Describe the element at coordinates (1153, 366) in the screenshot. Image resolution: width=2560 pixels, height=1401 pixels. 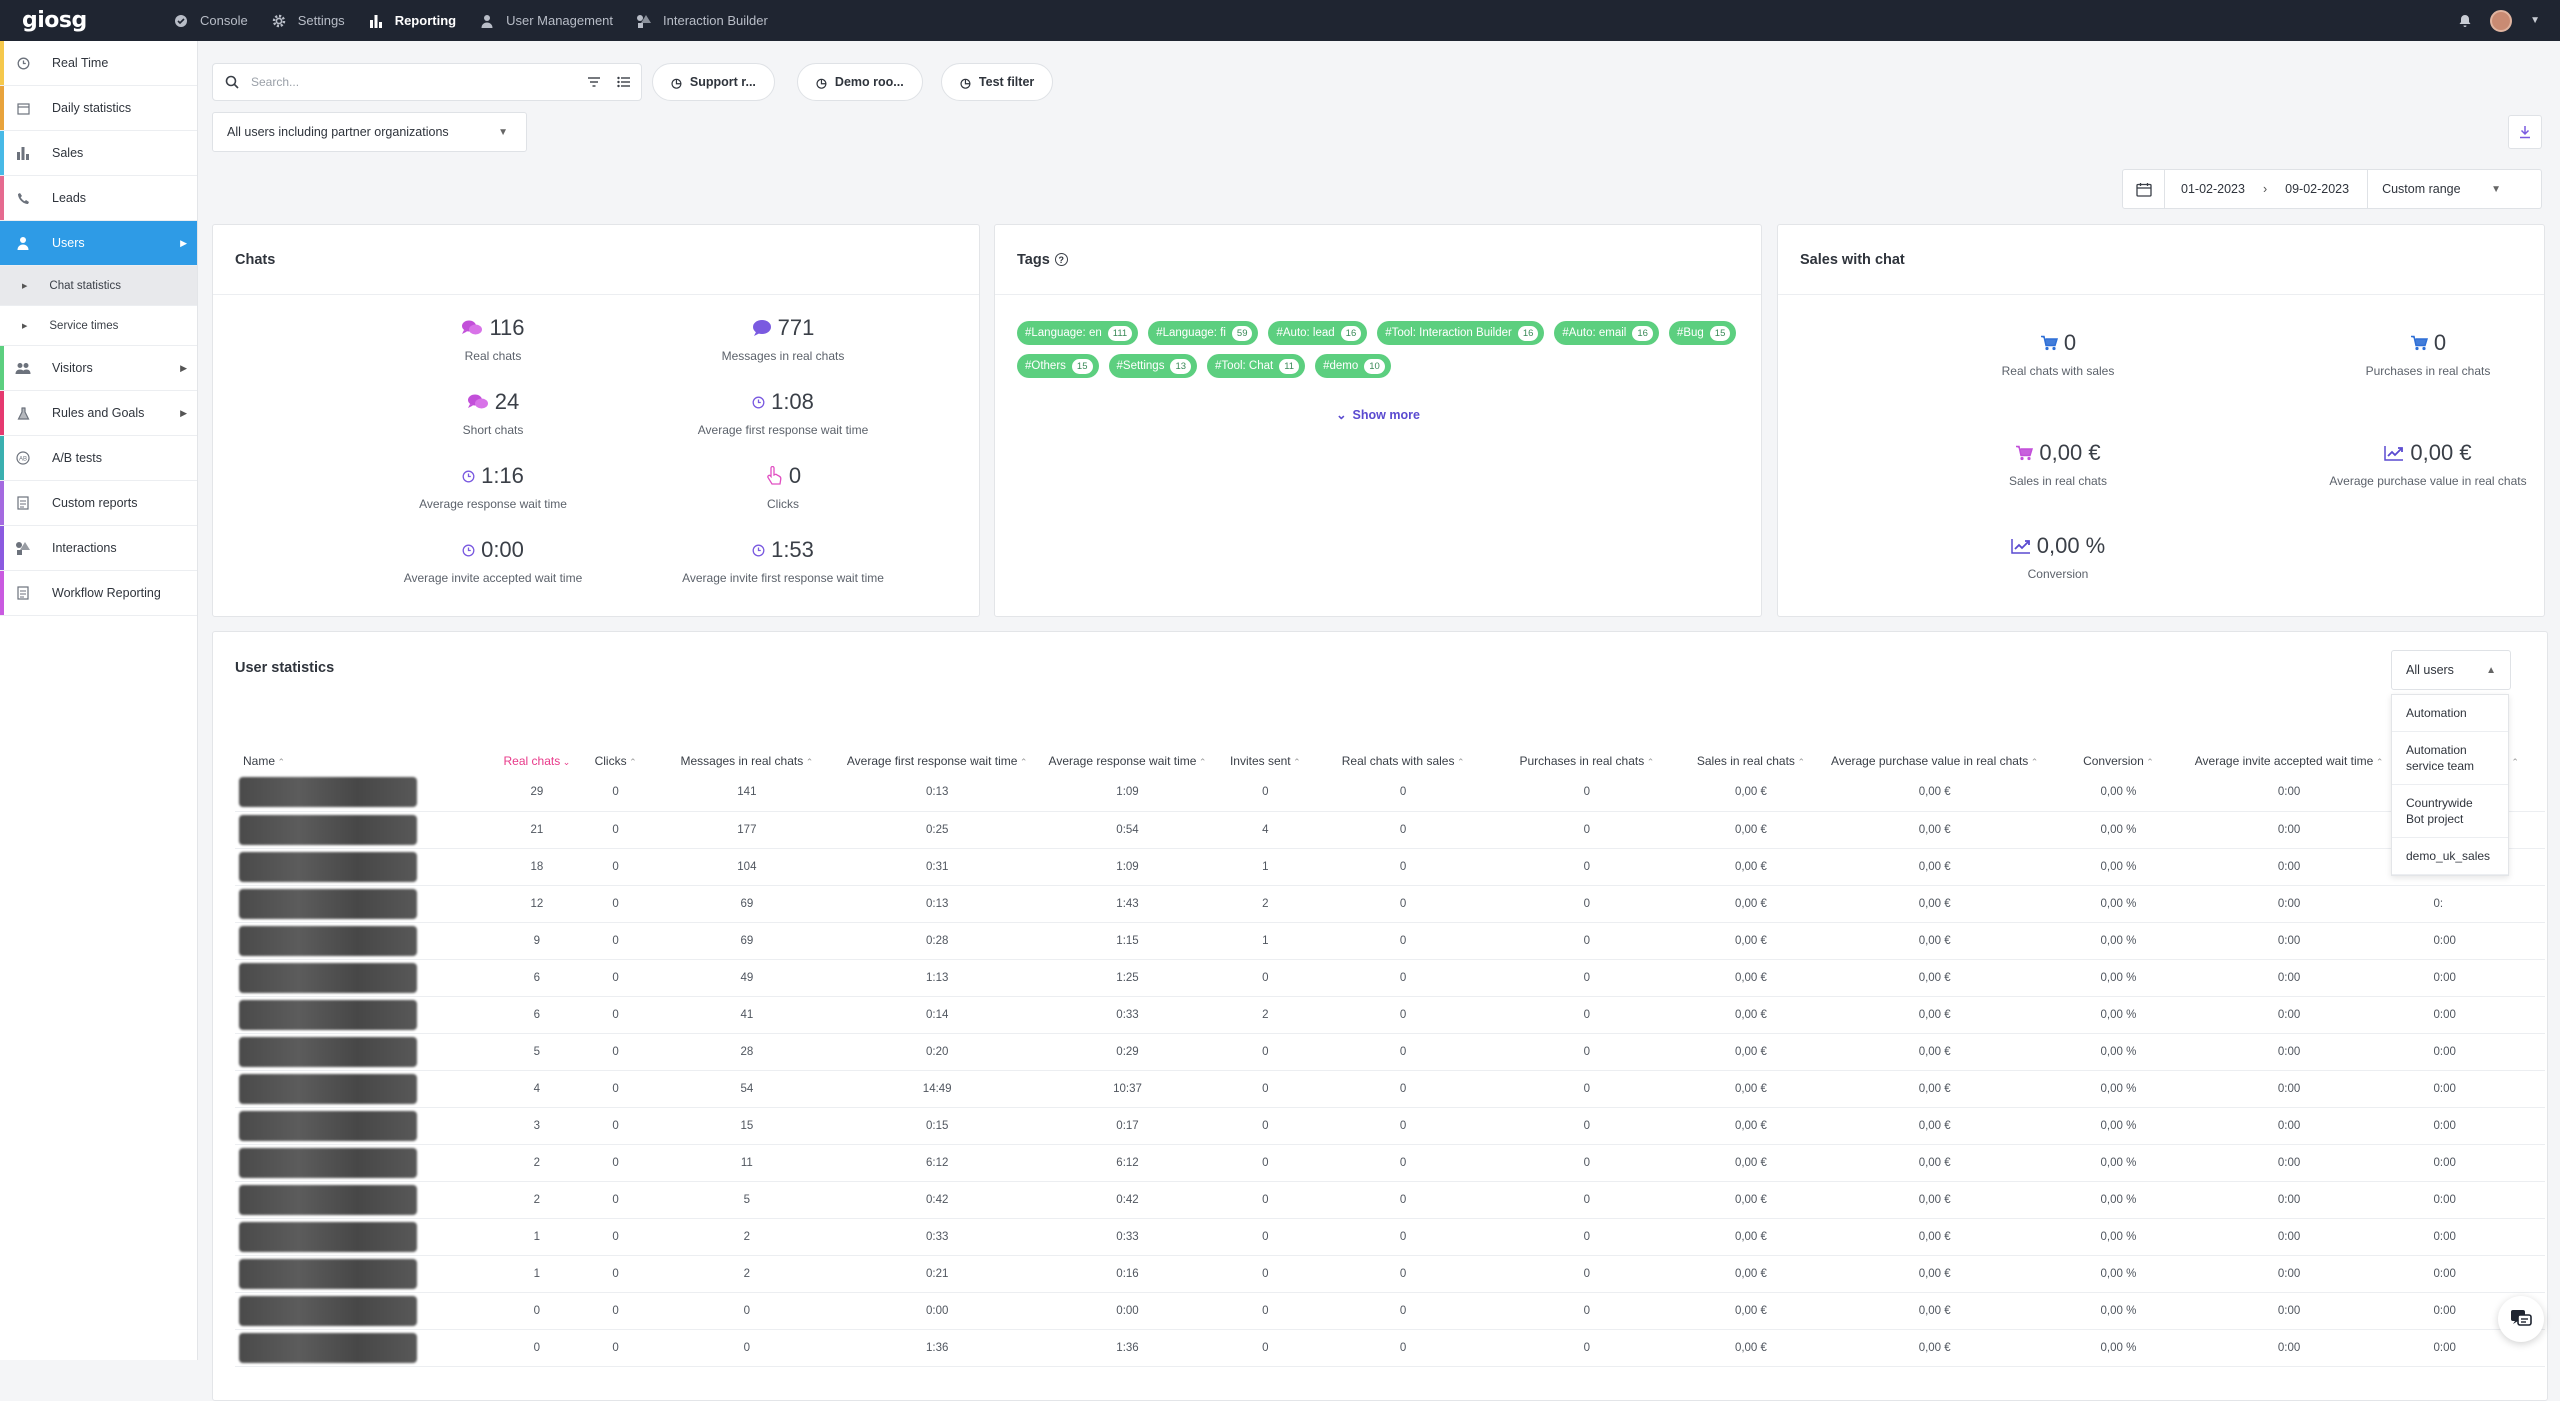
I see `tag-settings: #Settings 13` at that location.